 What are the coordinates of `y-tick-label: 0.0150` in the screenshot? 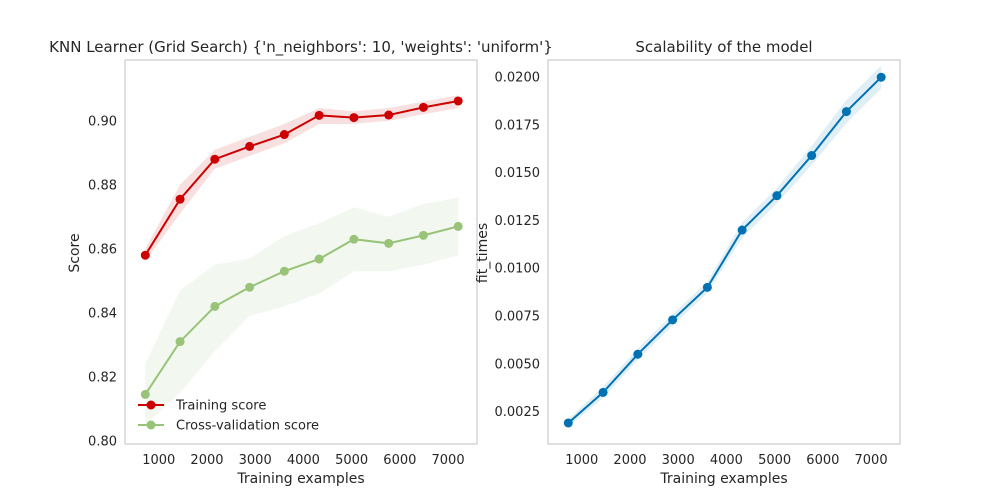 It's located at (518, 173).